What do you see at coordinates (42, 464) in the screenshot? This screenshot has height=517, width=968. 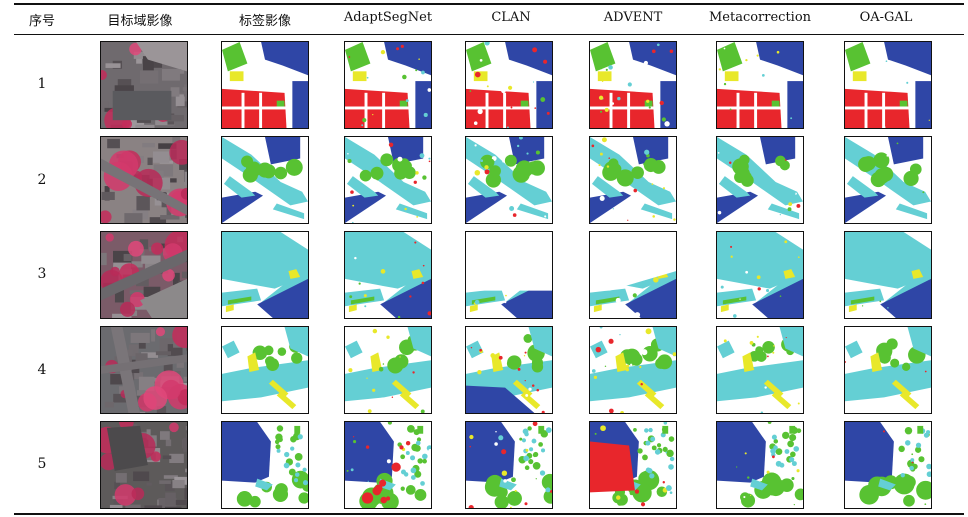 I see `row-index-5: 5` at bounding box center [42, 464].